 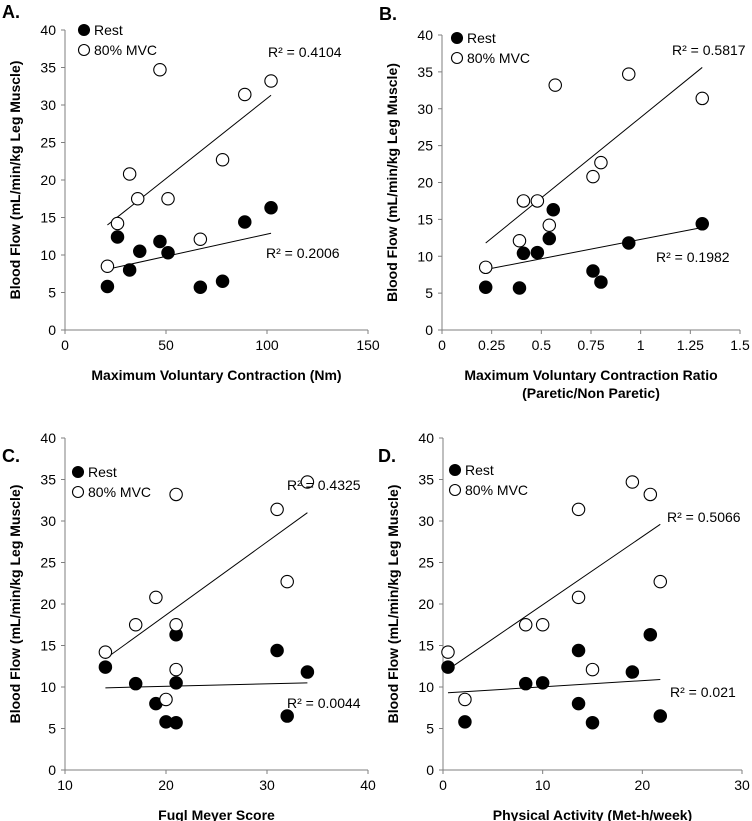 What do you see at coordinates (267, 345) in the screenshot?
I see `x-tick-label: 100` at bounding box center [267, 345].